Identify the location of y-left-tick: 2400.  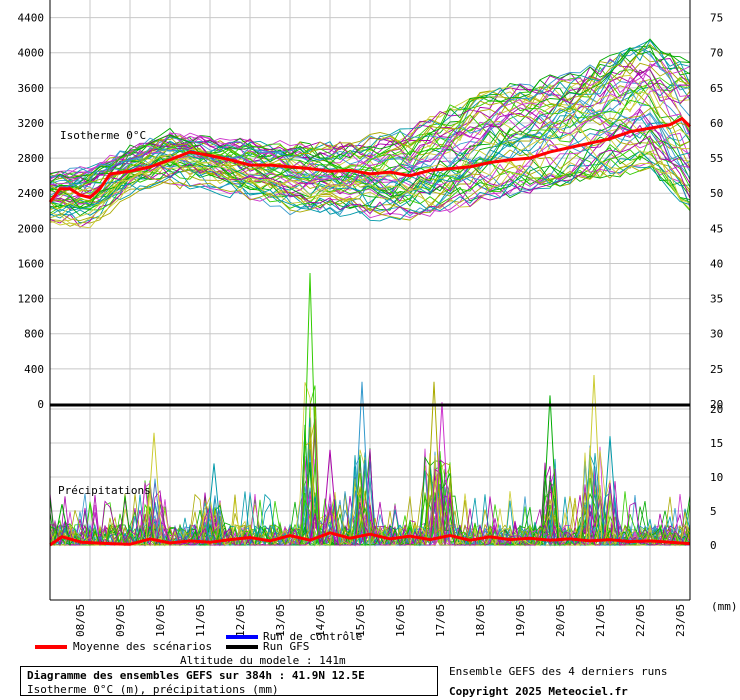
(31, 193).